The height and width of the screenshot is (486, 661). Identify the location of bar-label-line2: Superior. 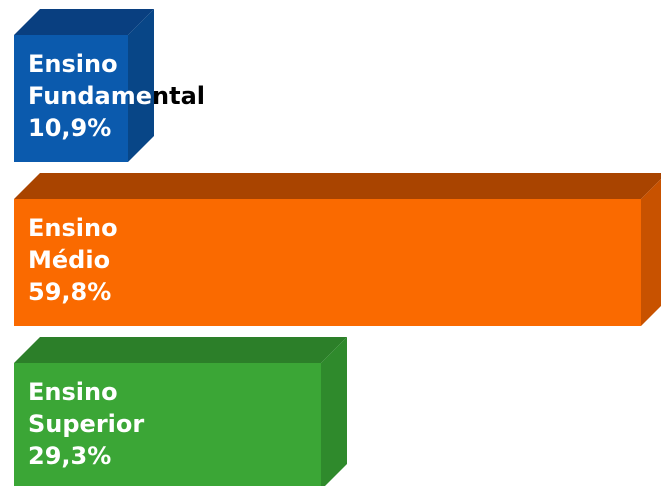
(86, 424).